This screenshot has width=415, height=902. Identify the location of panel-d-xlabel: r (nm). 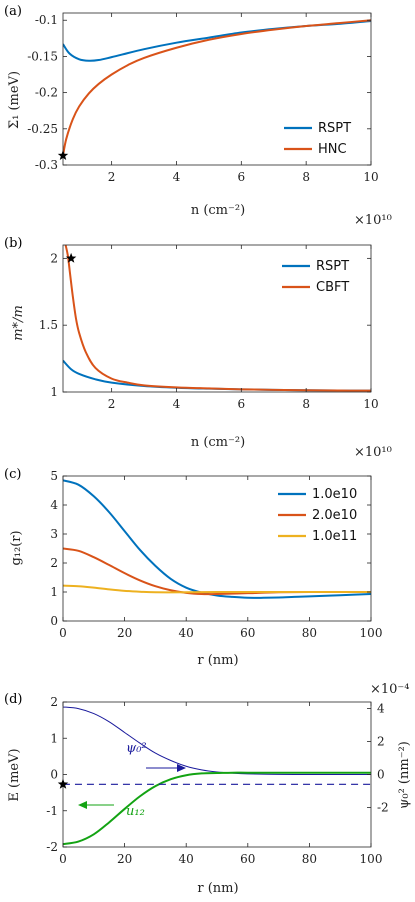
(217, 888).